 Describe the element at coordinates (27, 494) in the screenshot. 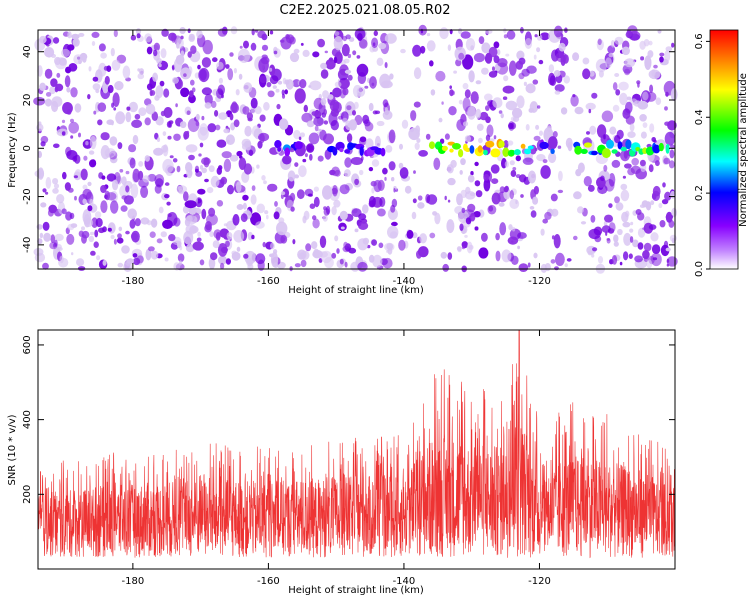

I see `y-tick-label: 200` at that location.